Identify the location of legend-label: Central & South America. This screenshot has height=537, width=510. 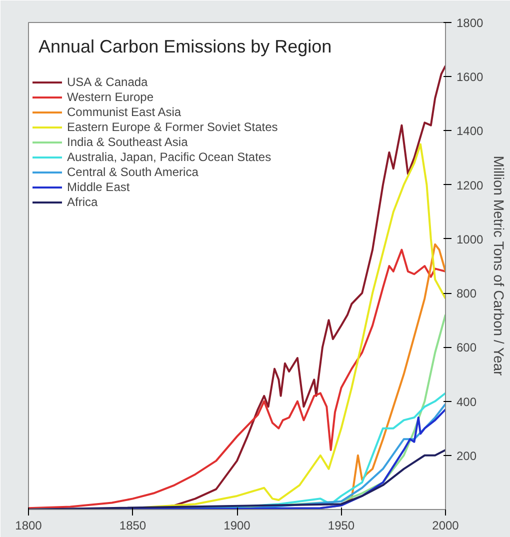
(132, 172).